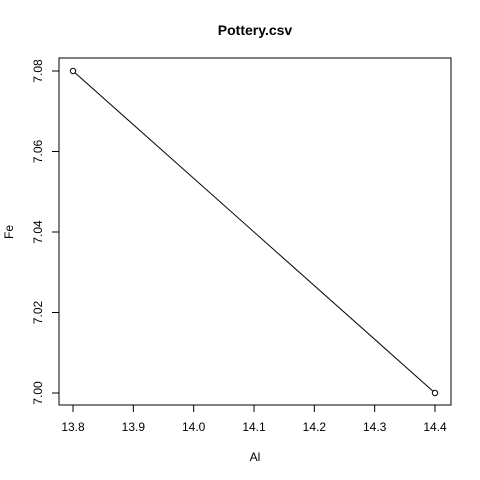 Image resolution: width=480 pixels, height=480 pixels. I want to click on x-axis: 13.8 13.9 14.0 14.1 14.2 14.3 14.4, so click(254, 419).